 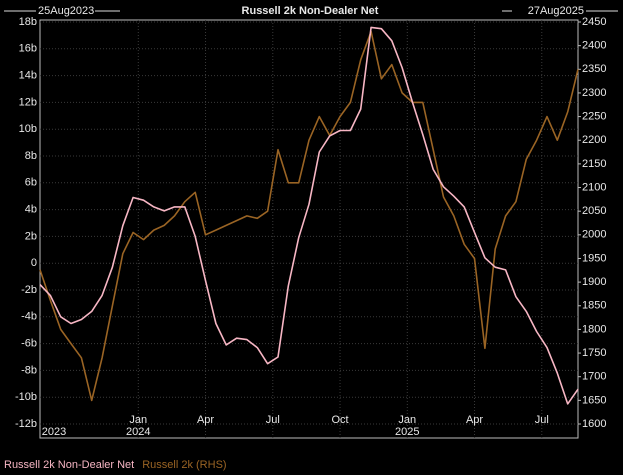 I want to click on y-tick-label: 8b, so click(x=31, y=156).